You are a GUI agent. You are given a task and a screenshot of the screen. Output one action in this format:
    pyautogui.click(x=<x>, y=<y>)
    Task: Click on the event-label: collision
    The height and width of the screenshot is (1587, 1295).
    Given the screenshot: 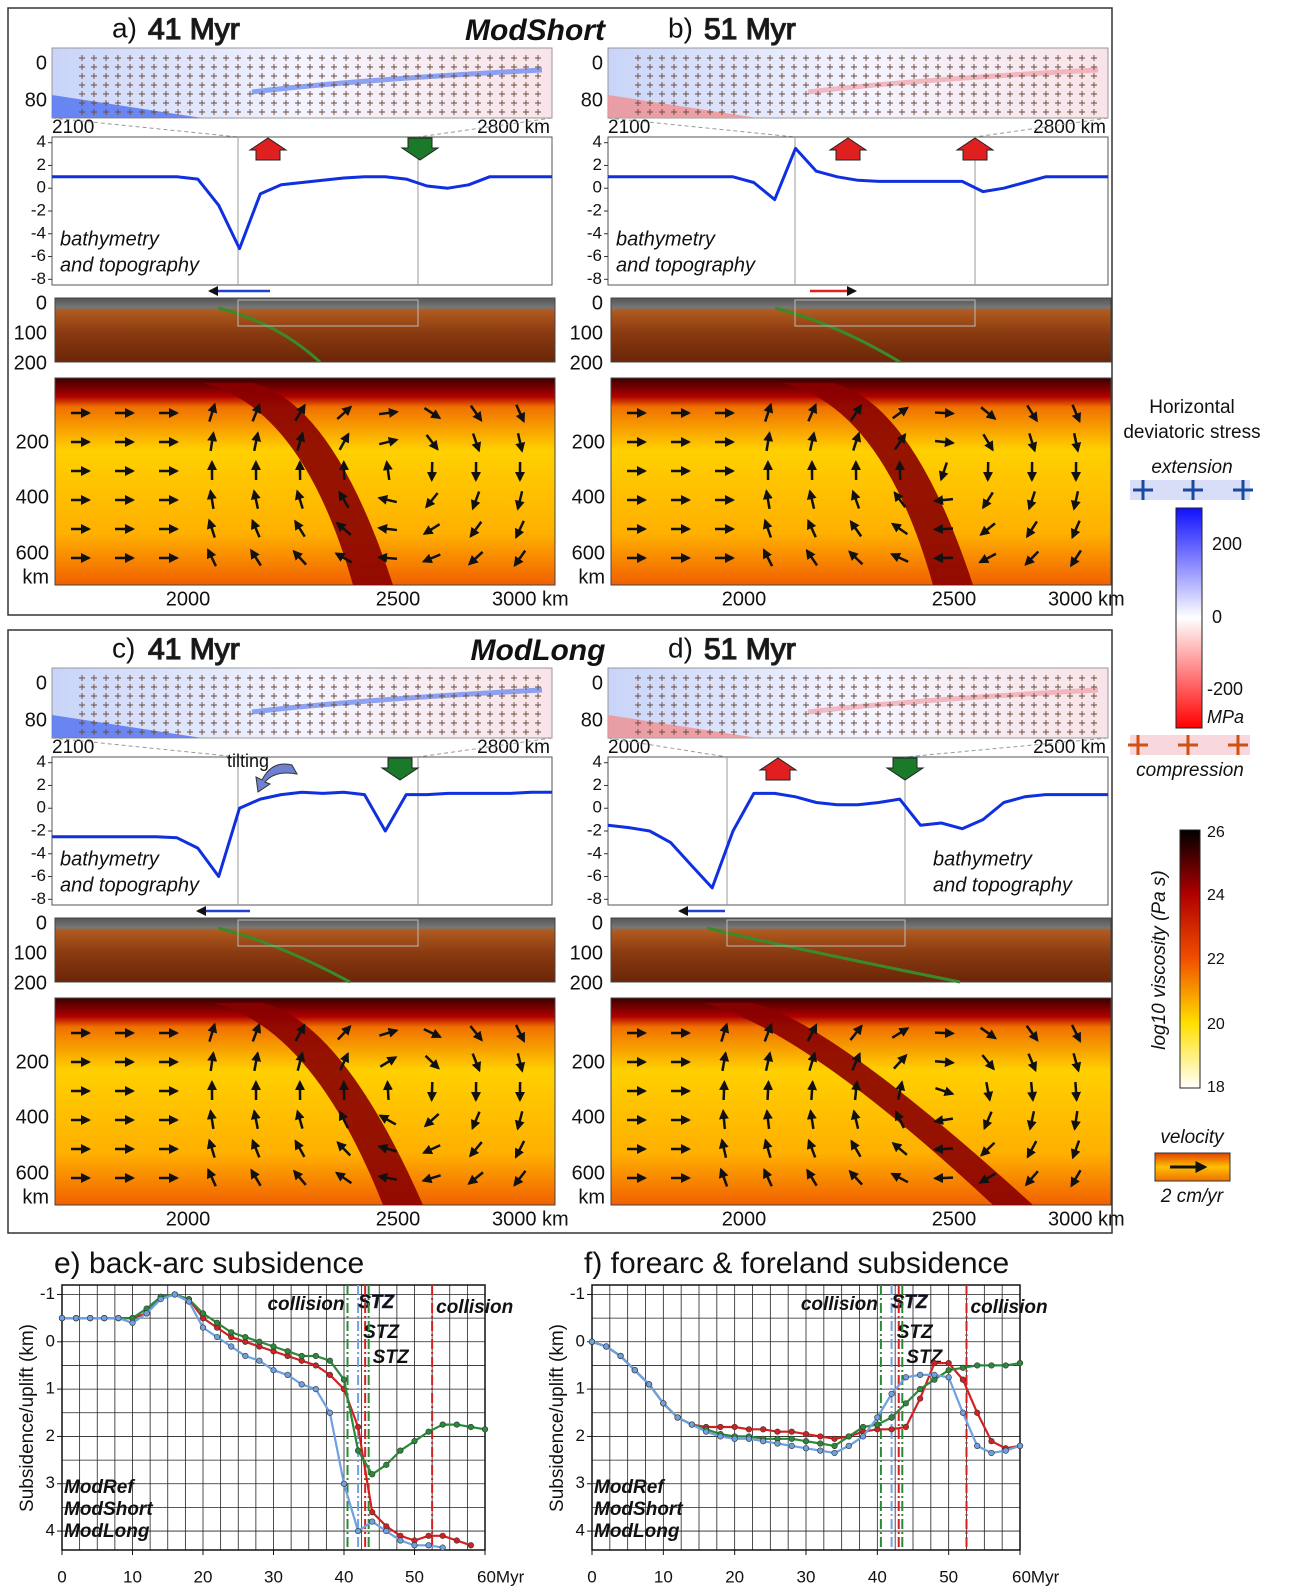 What is the action you would take?
    pyautogui.click(x=1009, y=1307)
    